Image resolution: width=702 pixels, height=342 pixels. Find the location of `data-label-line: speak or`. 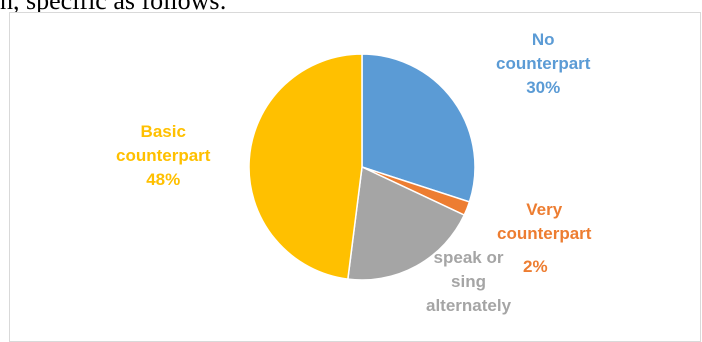

data-label-line: speak or is located at coordinates (468, 258).